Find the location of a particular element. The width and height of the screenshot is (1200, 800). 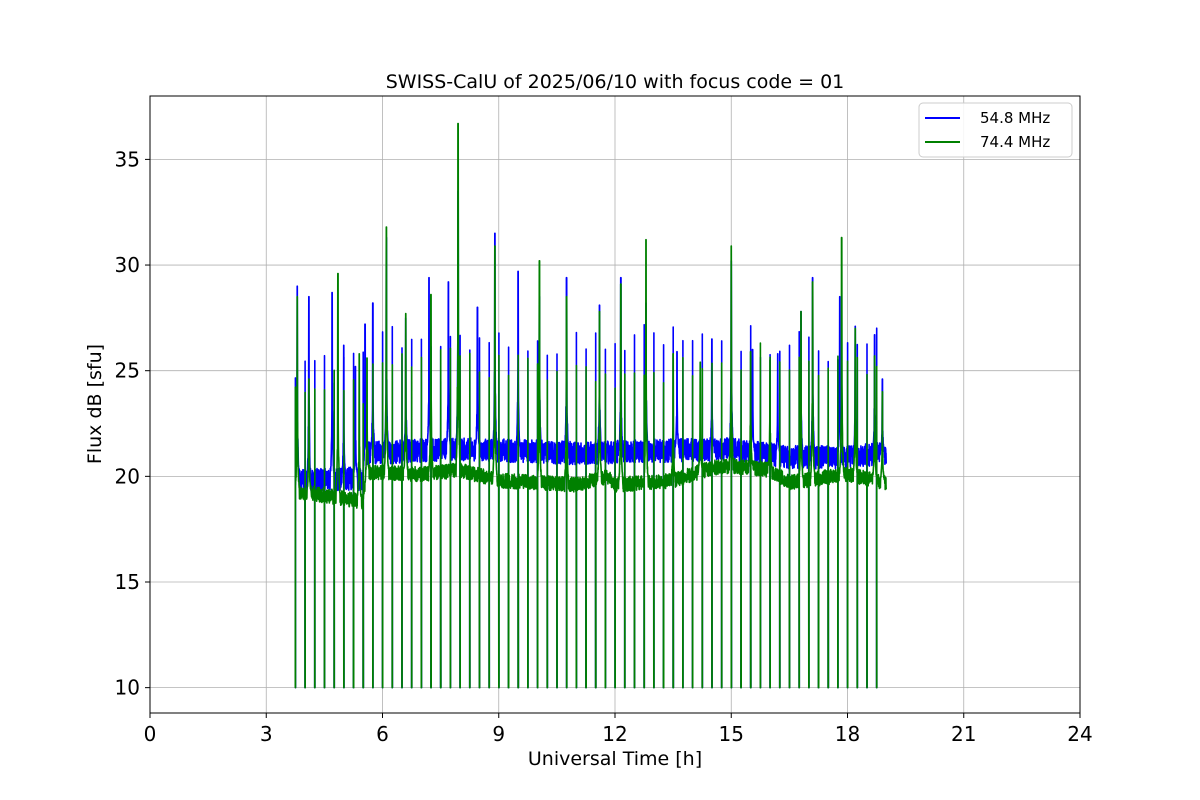

x-tick-label: 18 is located at coordinates (847, 734).